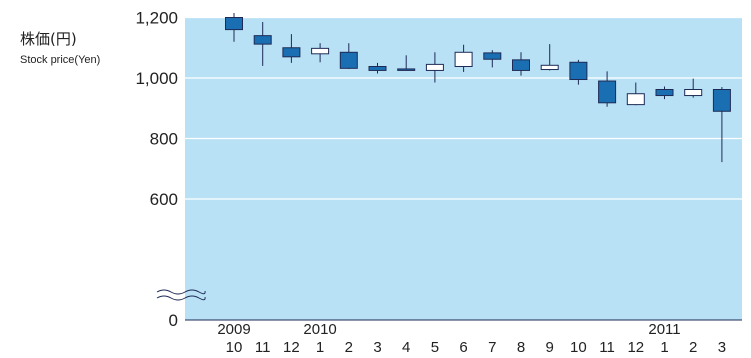  I want to click on x-tick-label: 8, so click(521, 347).